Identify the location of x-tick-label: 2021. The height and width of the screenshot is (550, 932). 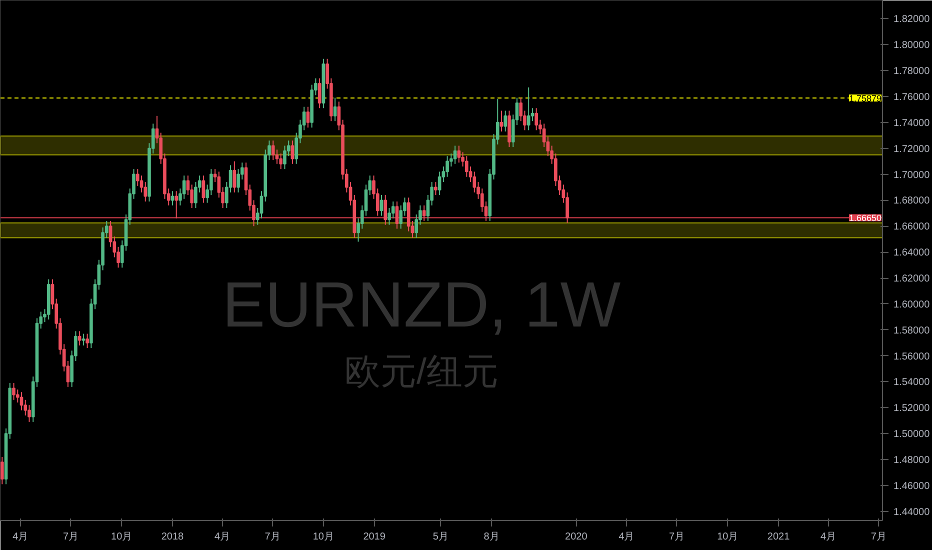
(778, 537).